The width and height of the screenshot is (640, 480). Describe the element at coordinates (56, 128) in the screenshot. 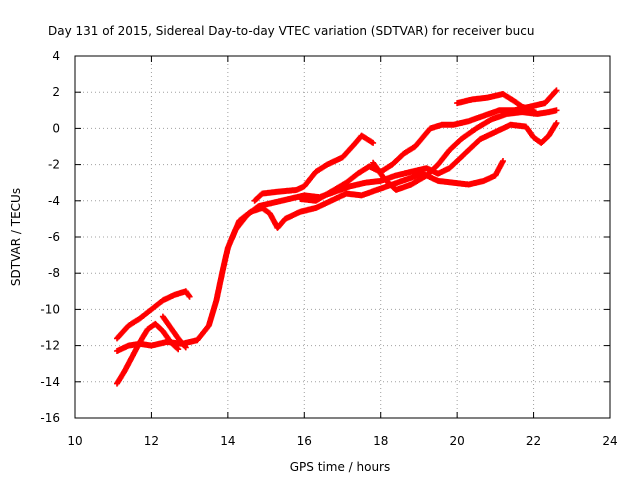

I see `y-tick-label: 0` at that location.